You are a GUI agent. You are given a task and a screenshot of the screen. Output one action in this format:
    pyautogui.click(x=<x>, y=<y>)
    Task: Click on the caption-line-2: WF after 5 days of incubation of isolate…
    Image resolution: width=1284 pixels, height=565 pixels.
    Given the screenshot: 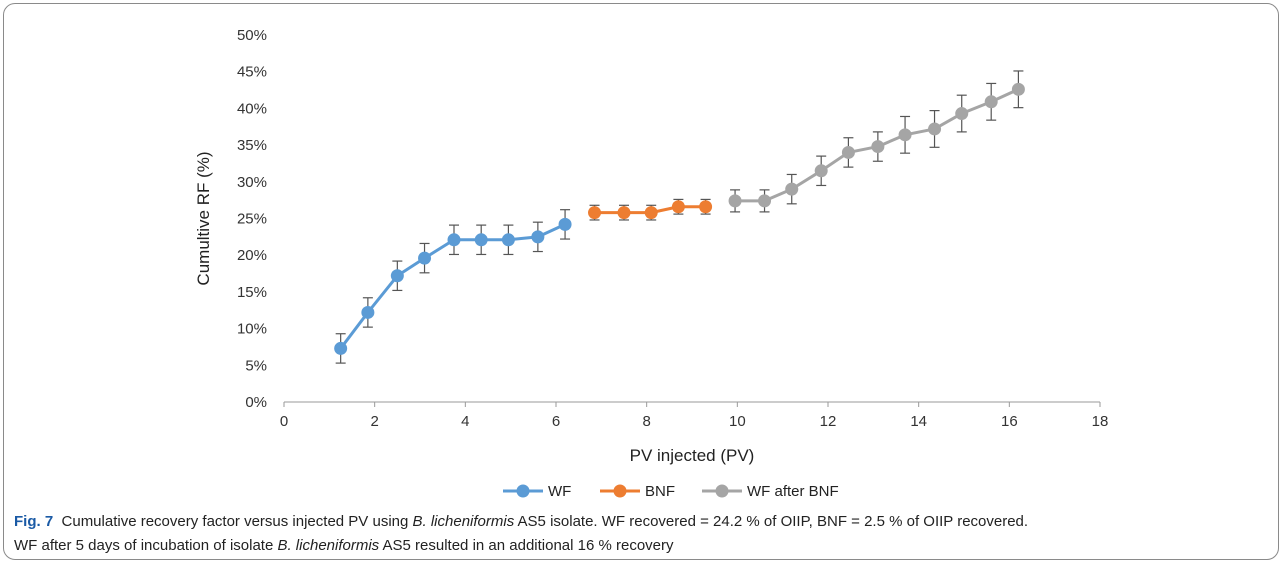 What is the action you would take?
    pyautogui.click(x=645, y=546)
    